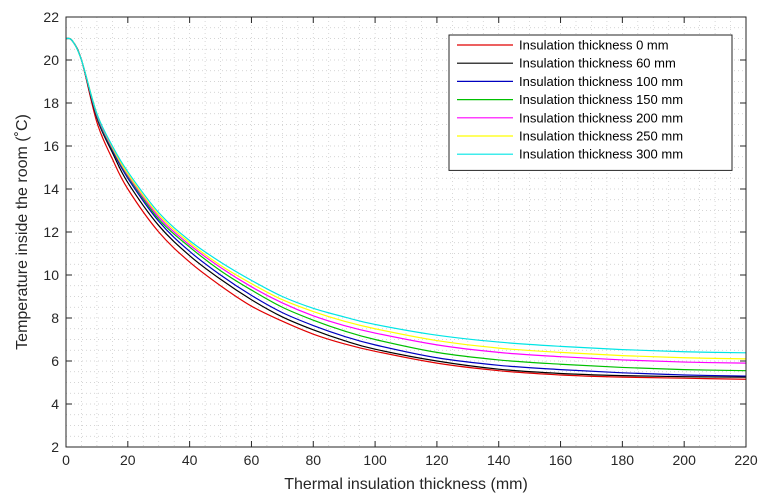 The image size is (761, 498). Describe the element at coordinates (601, 99) in the screenshot. I see `legend-label-3: Insulation thickness 150 mm` at that location.